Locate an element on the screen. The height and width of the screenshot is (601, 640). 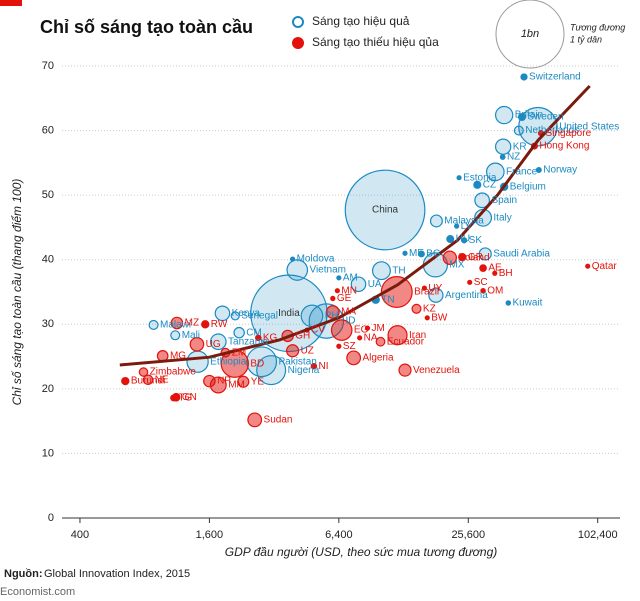
brand: Economist.com is located at coordinates (37, 592).